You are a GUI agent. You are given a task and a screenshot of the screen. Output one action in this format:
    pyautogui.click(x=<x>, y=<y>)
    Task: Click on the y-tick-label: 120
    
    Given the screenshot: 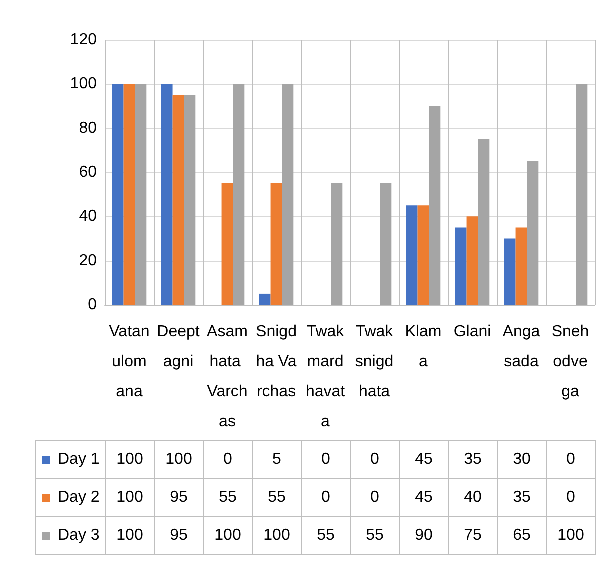 What is the action you would take?
    pyautogui.click(x=84, y=40)
    